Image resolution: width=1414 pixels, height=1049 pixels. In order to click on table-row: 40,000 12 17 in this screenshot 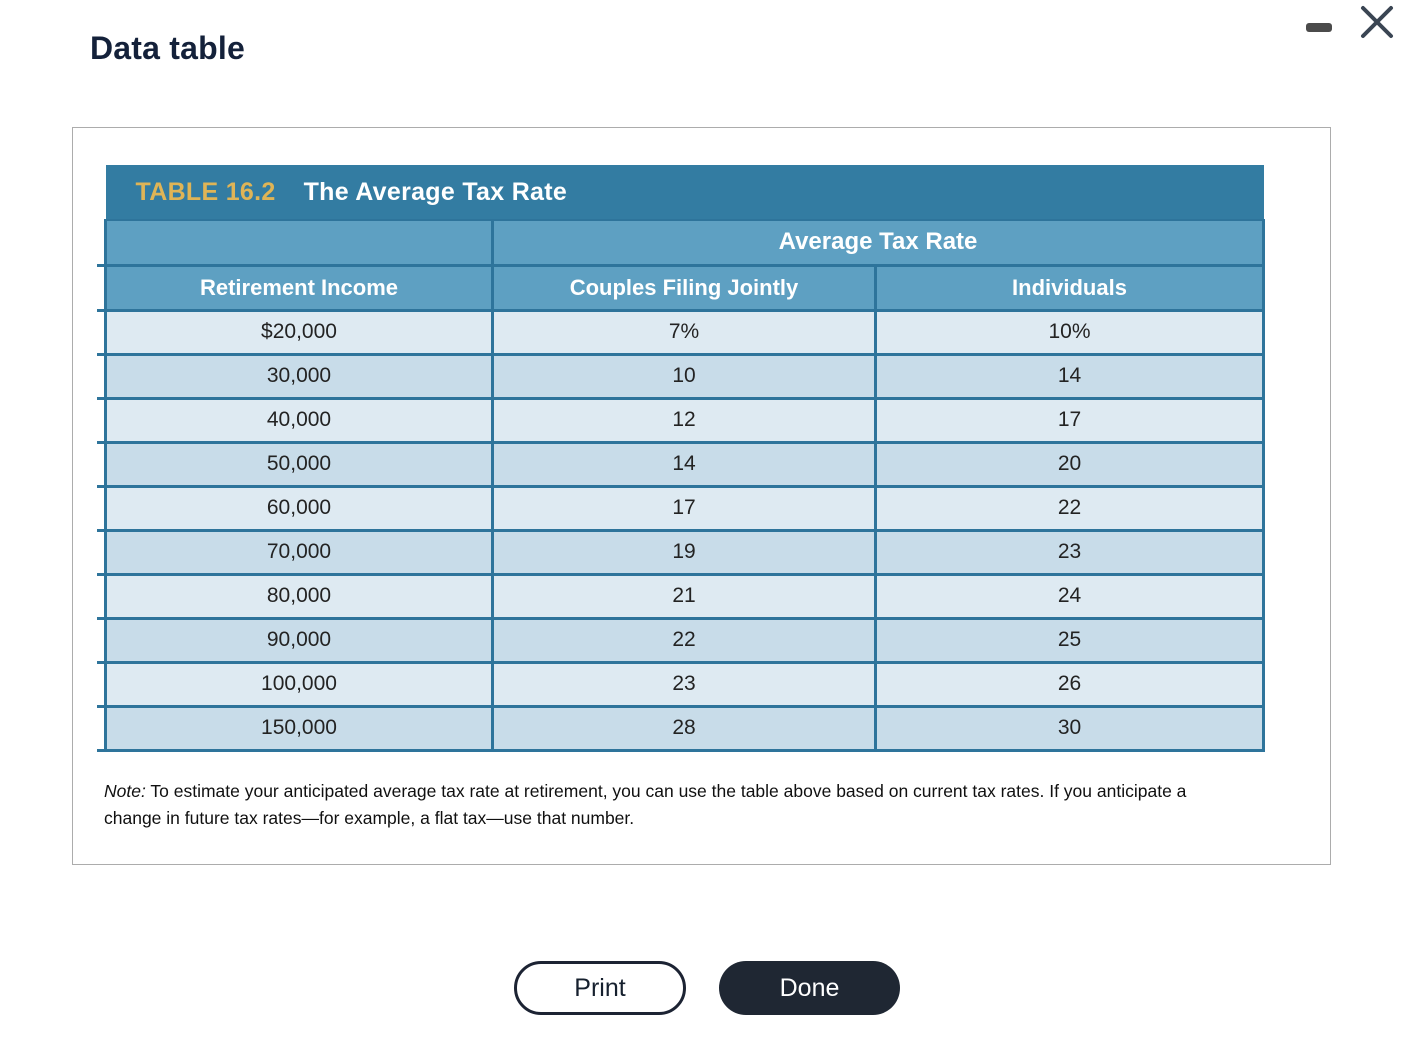, I will do `click(682, 420)`.